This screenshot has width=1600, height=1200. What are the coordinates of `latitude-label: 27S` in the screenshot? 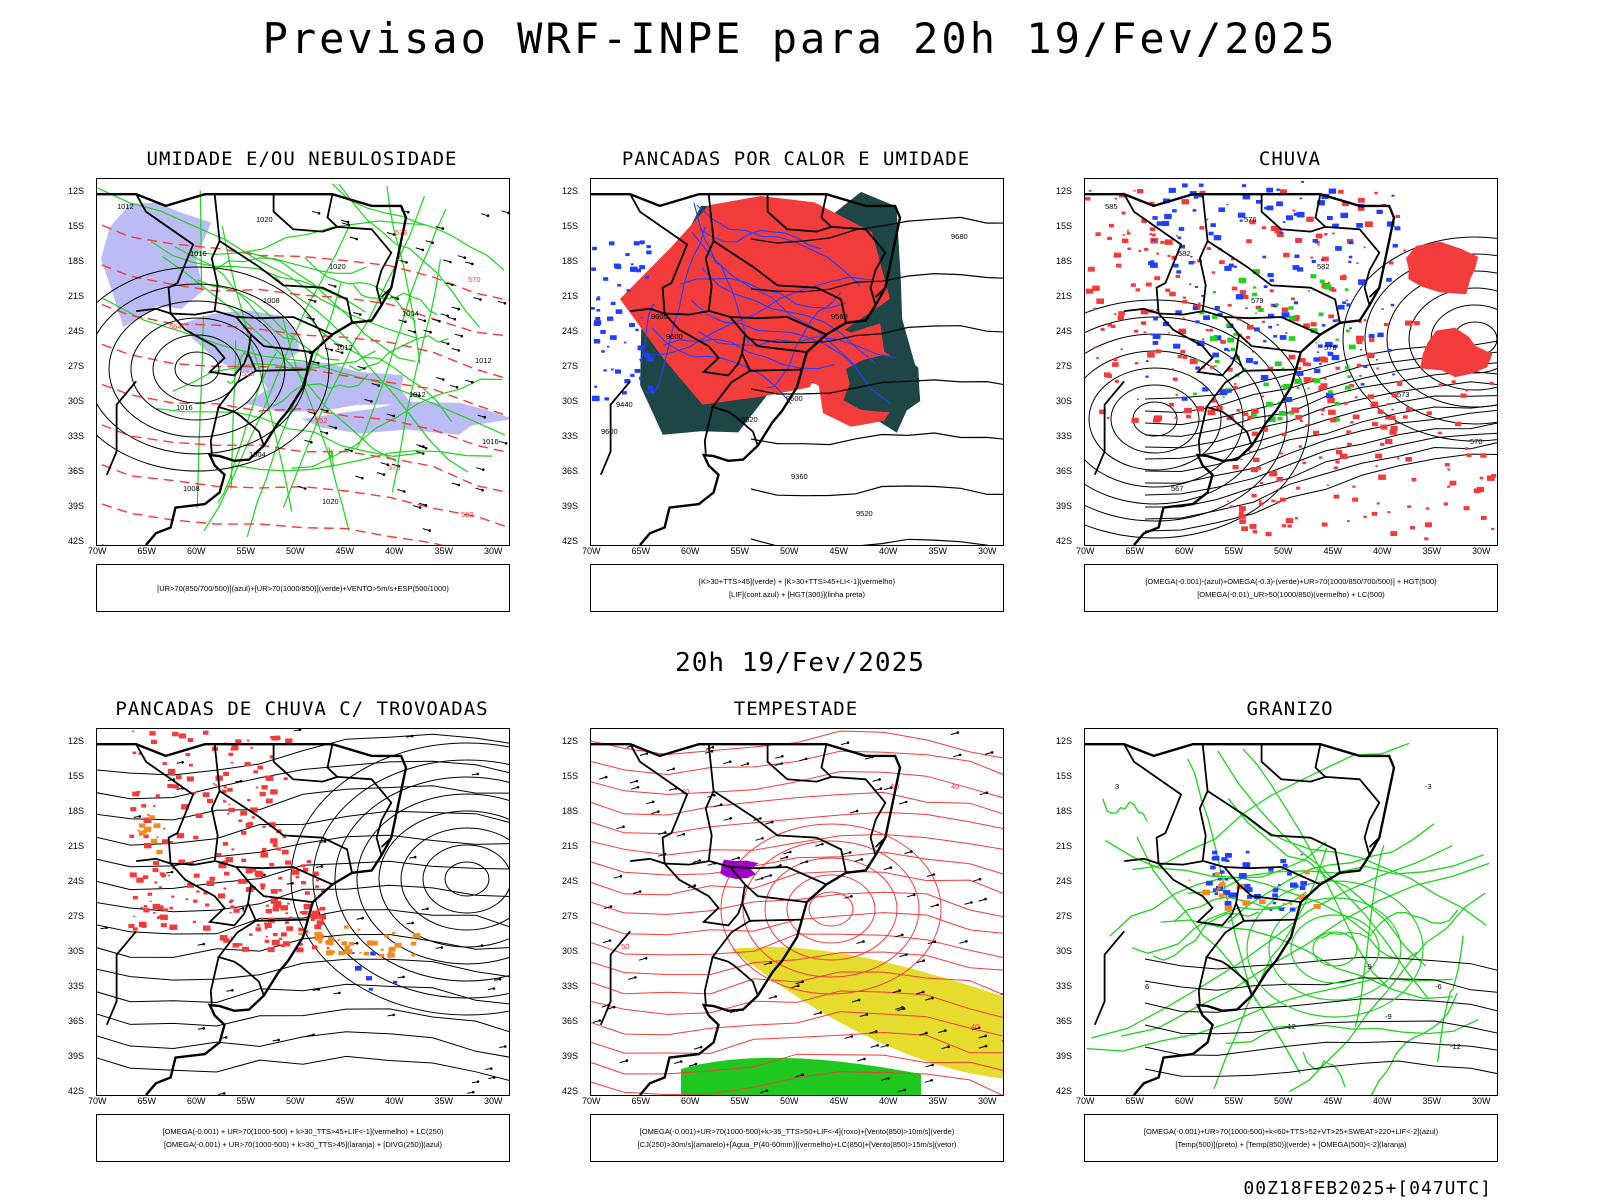 It's located at (570, 366).